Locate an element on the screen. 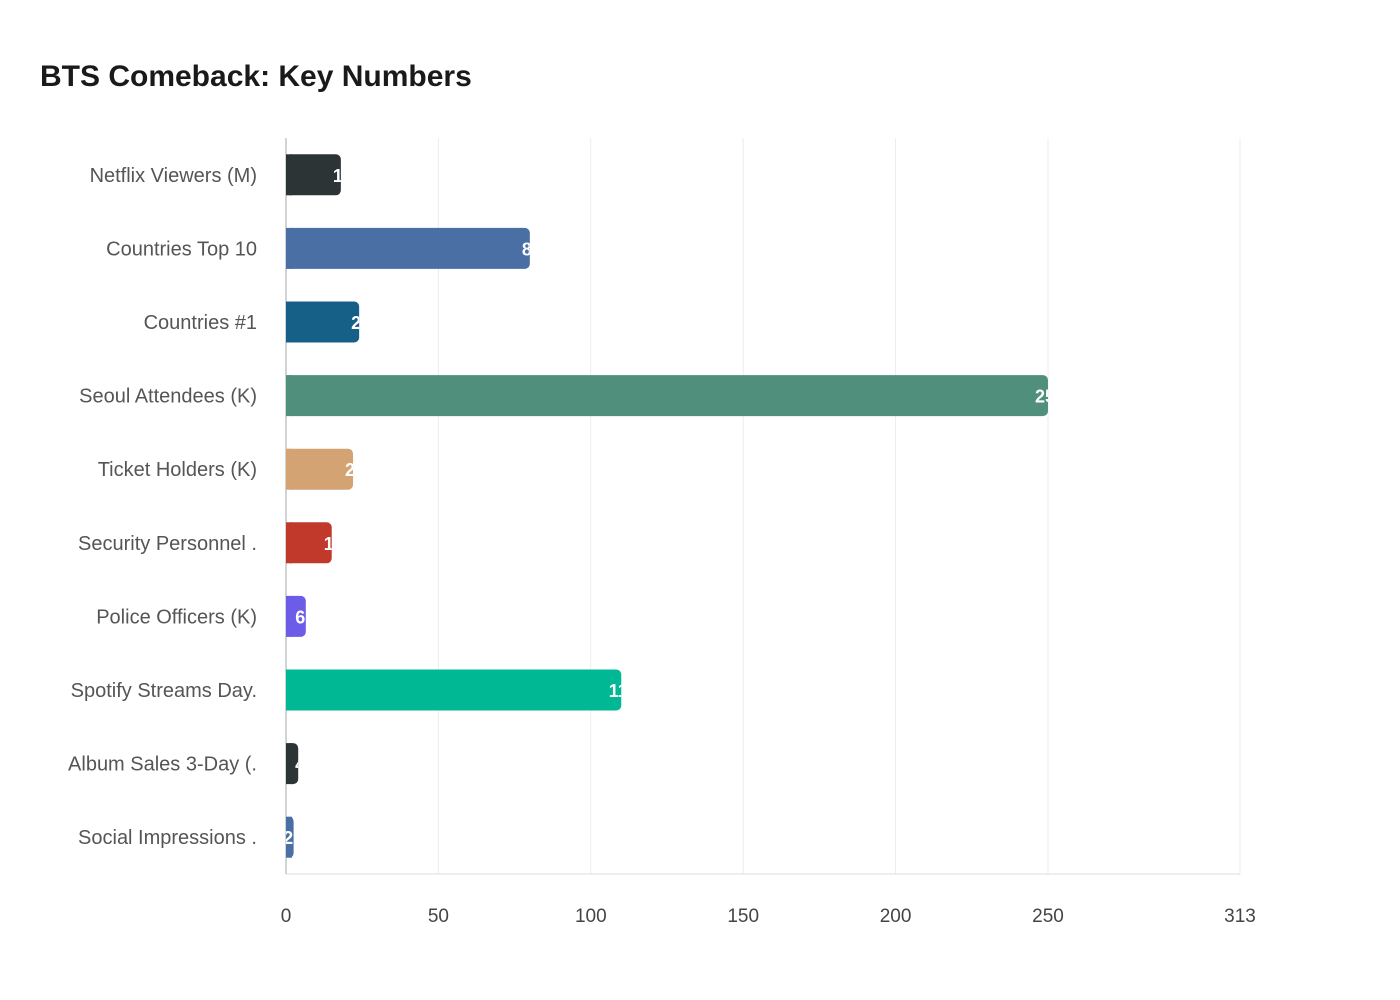 This screenshot has width=1400, height=1000. category-label: Countries #1 is located at coordinates (200, 323).